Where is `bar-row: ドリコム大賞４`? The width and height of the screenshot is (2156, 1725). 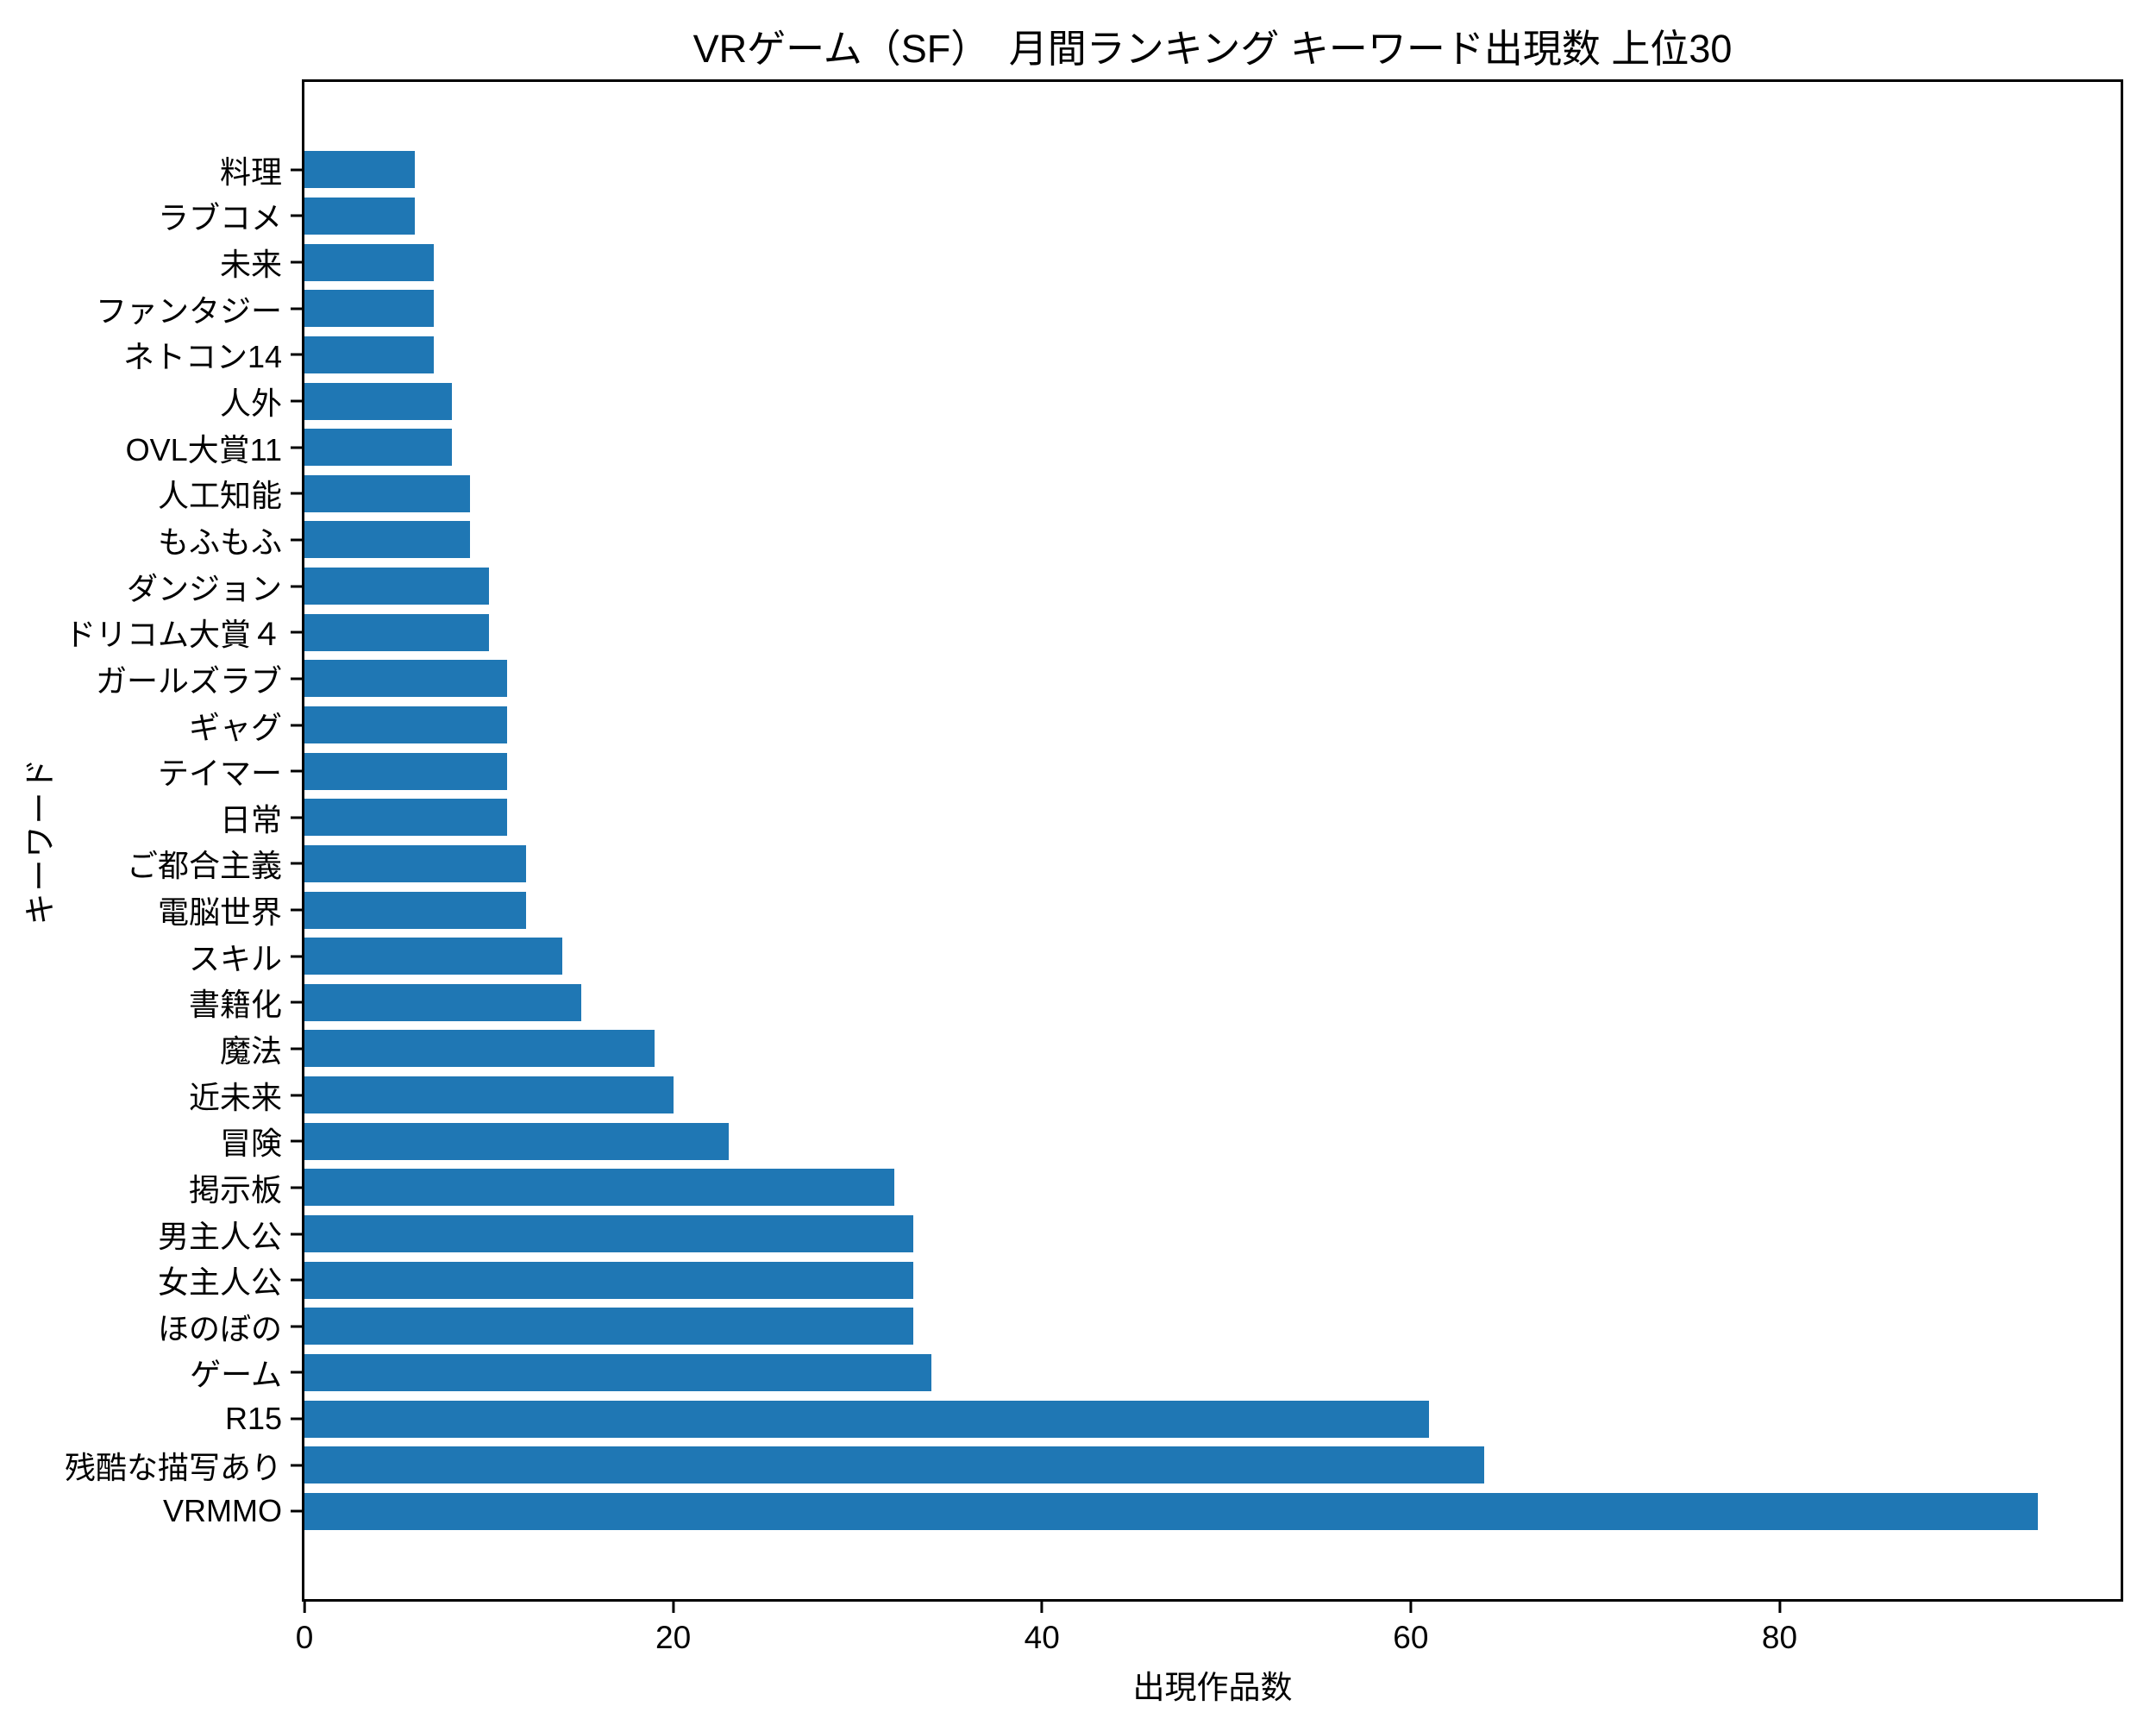 bar-row: ドリコム大賞４ is located at coordinates (1093, 633).